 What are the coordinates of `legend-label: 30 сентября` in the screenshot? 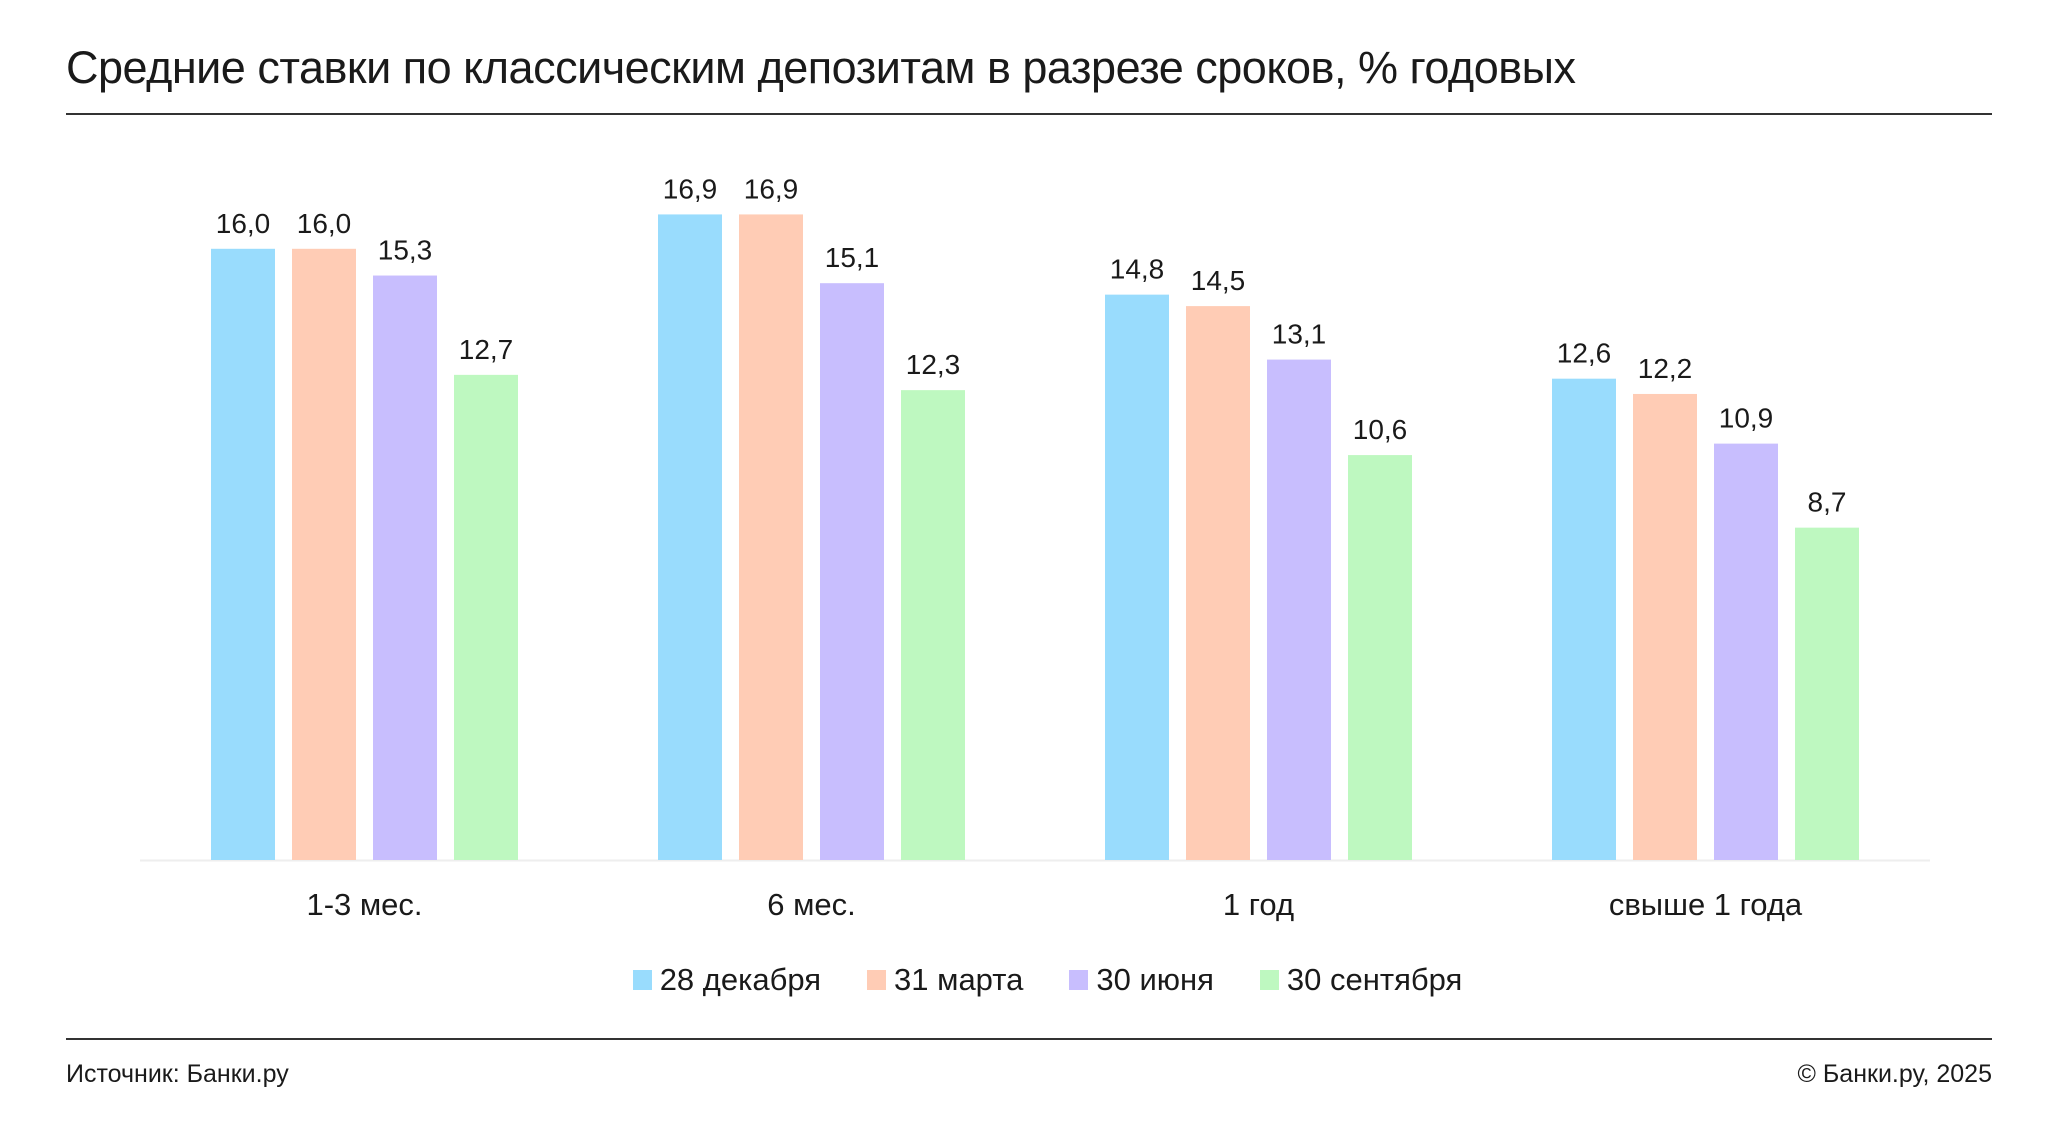 It's located at (1374, 979).